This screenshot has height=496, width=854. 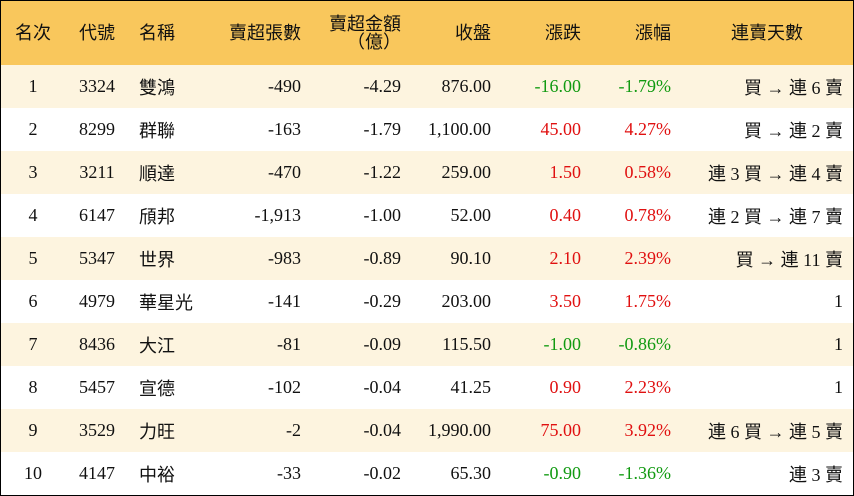 I want to click on table-cell: 8, so click(x=33, y=387).